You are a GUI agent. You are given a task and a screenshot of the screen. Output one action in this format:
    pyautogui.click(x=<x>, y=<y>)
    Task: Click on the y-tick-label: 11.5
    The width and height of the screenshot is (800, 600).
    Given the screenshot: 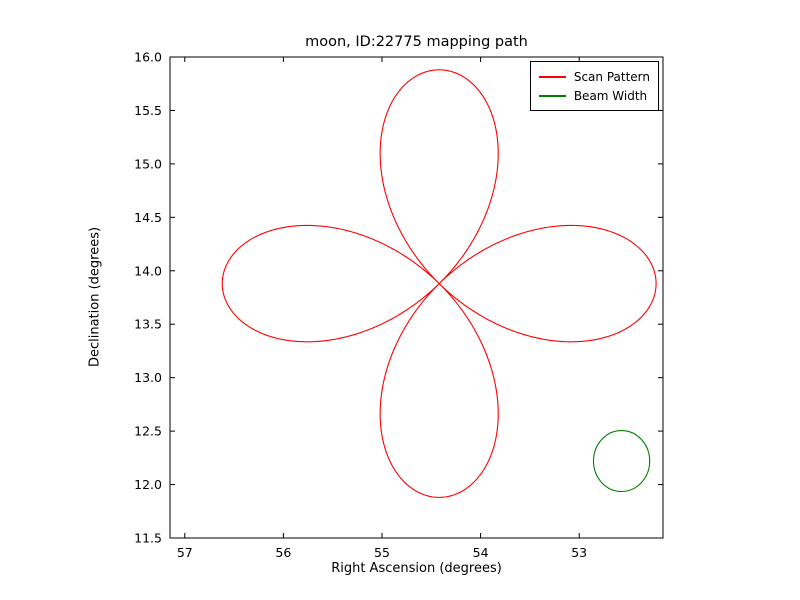 What is the action you would take?
    pyautogui.click(x=148, y=538)
    